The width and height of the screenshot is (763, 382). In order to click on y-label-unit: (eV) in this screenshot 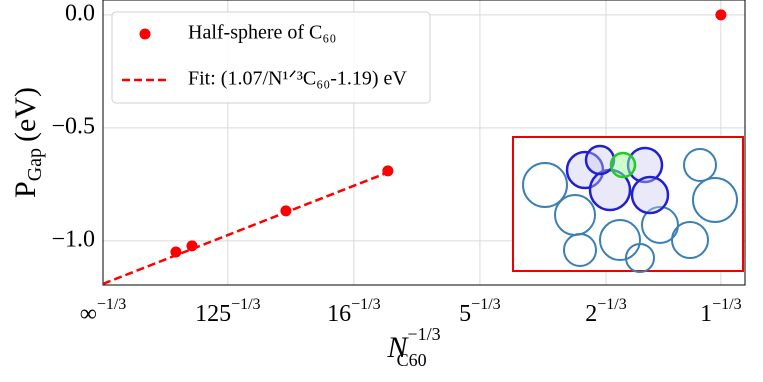, I will do `click(25, 114)`.